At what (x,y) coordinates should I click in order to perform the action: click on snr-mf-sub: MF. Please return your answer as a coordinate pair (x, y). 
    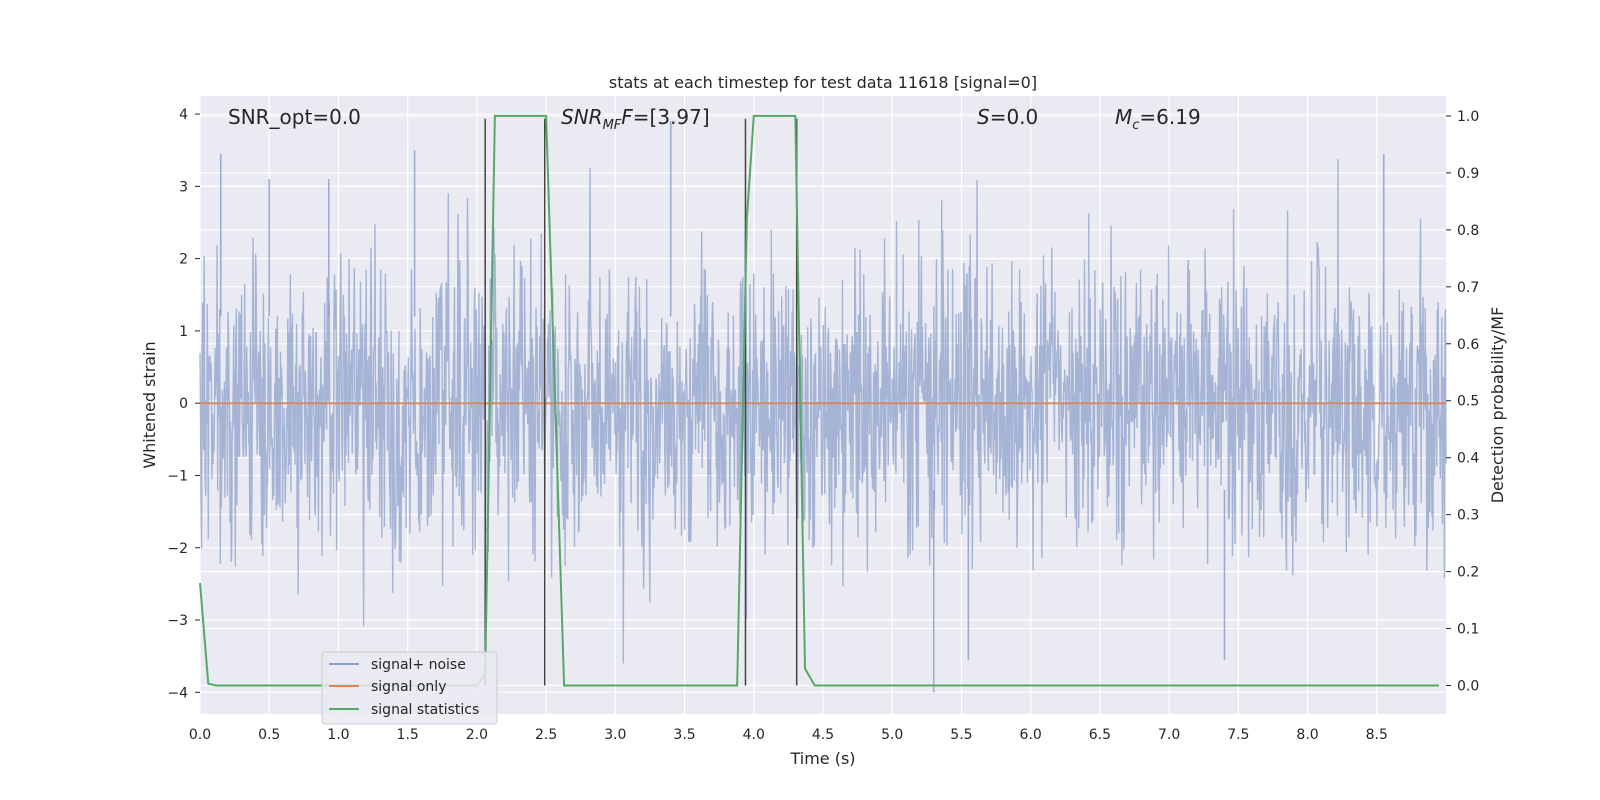
    Looking at the image, I should click on (612, 125).